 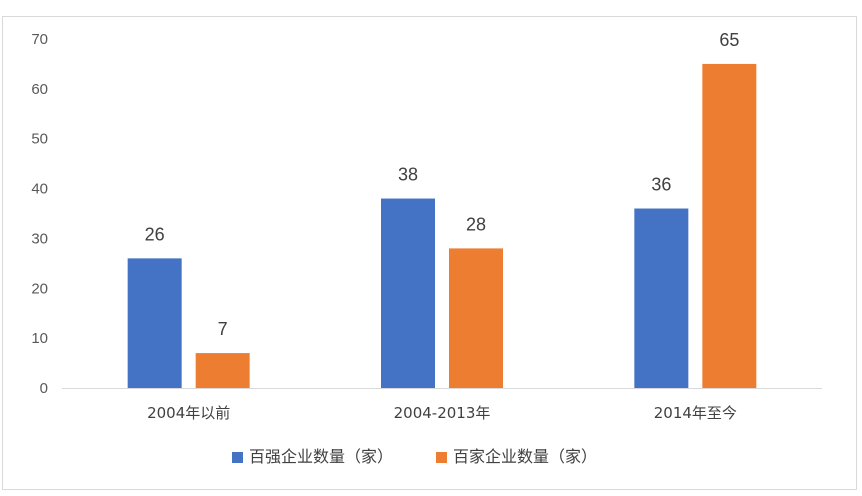 I want to click on legend-label: 百强企业数量（家）, so click(x=321, y=456).